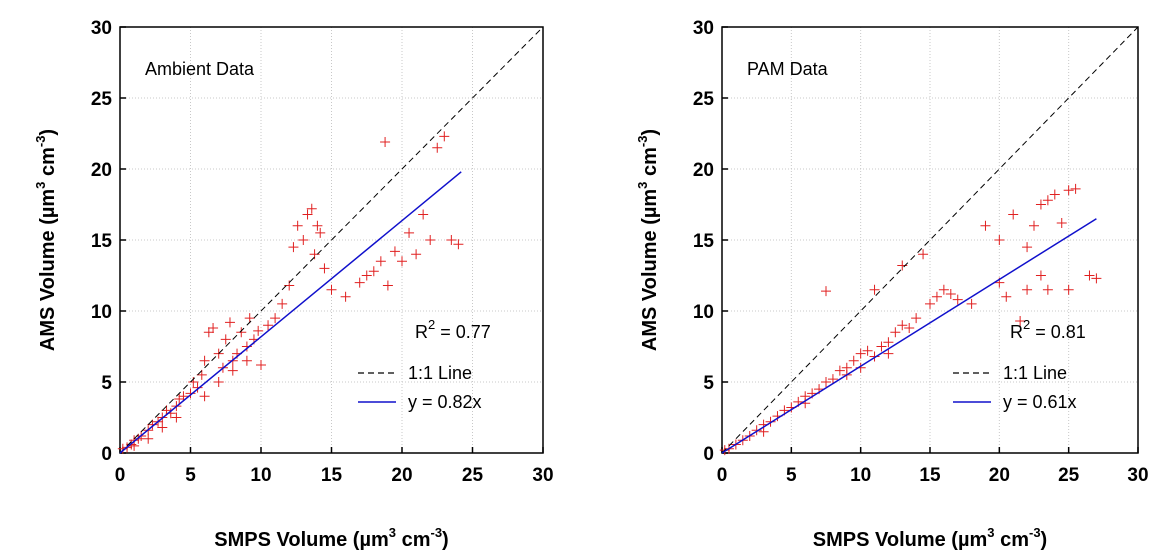 The width and height of the screenshot is (1161, 559). What do you see at coordinates (440, 373) in the screenshot?
I see `legend-label: 1:1 Line` at bounding box center [440, 373].